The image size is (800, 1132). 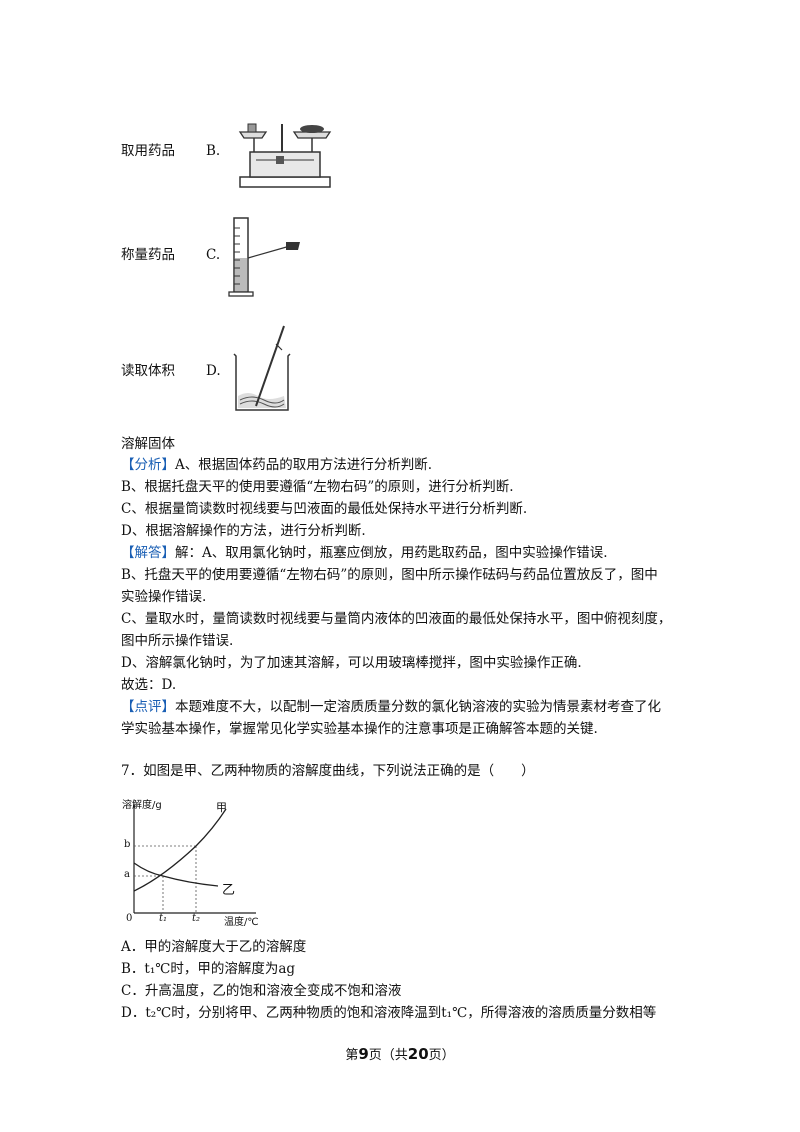 I want to click on analysis-line-4: D、根据溶解操作的方法，进行分析判断., so click(x=243, y=531).